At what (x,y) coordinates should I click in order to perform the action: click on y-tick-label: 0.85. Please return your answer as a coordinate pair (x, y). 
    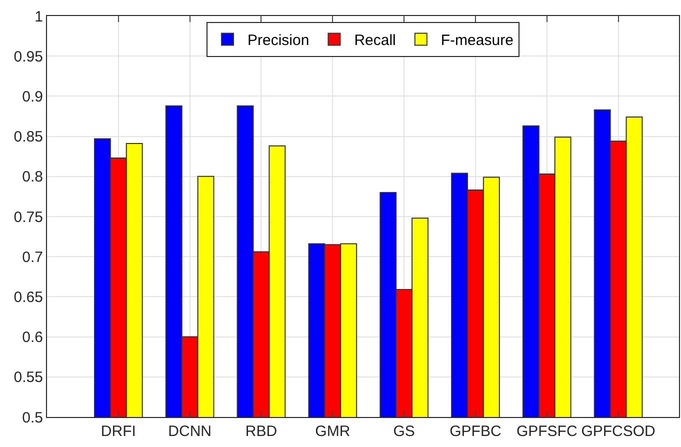
    Looking at the image, I should click on (28, 137).